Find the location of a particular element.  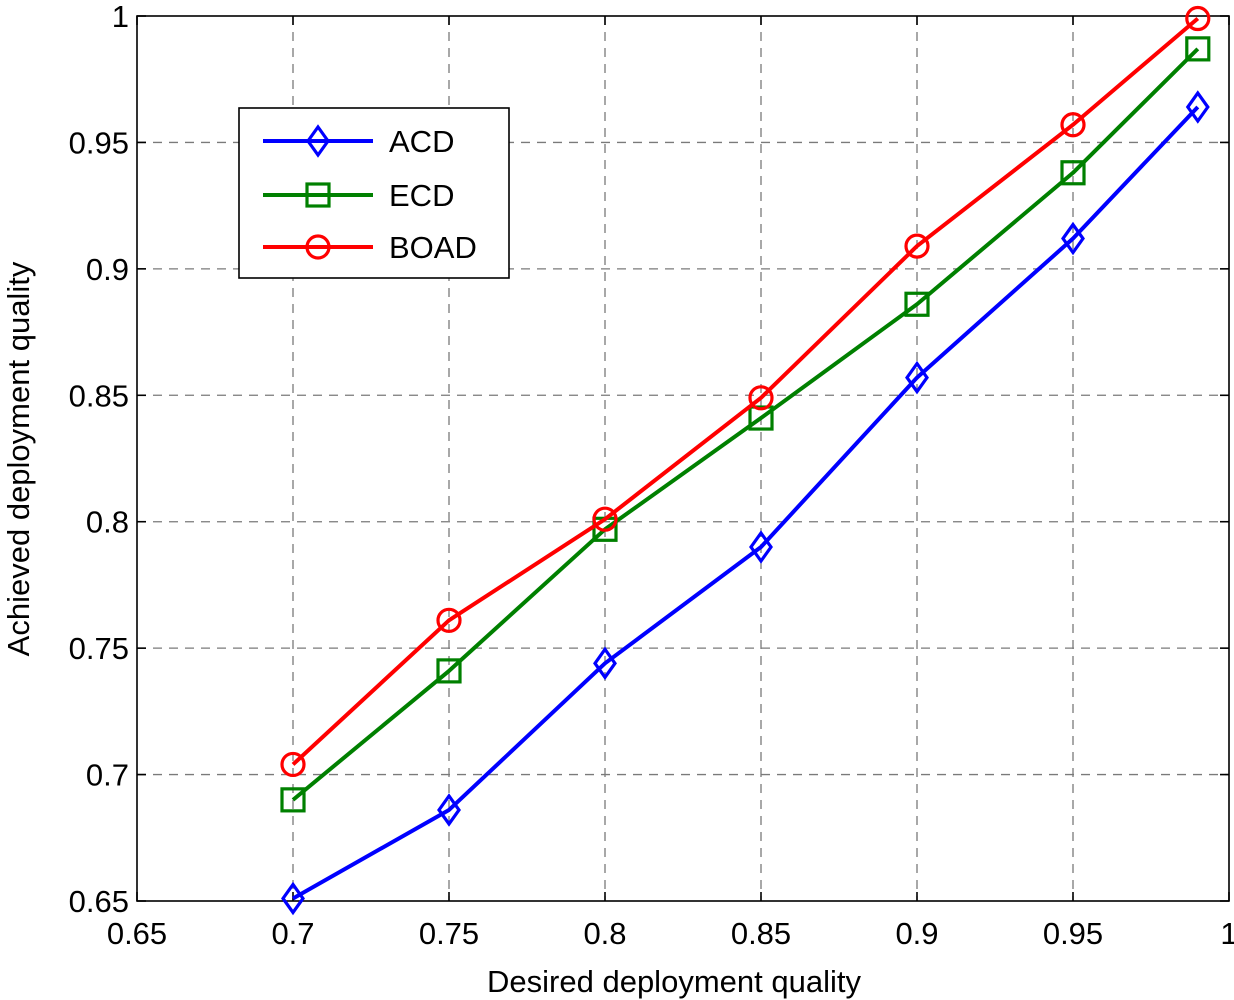

legend-ecd-label: ECD is located at coordinates (421, 195).